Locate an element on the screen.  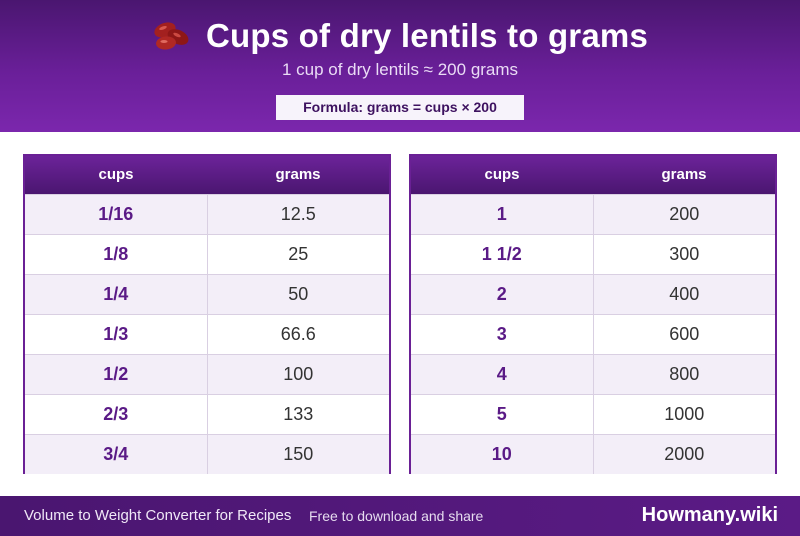
cups-cell: 1/2 is located at coordinates (116, 374).